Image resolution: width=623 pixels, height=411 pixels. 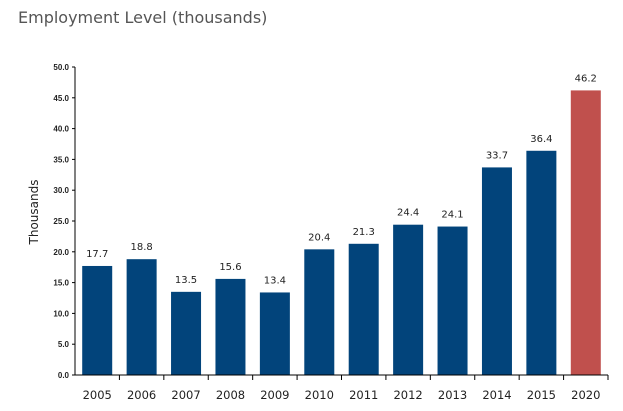 What do you see at coordinates (230, 395) in the screenshot?
I see `x-tick-label: 2008` at bounding box center [230, 395].